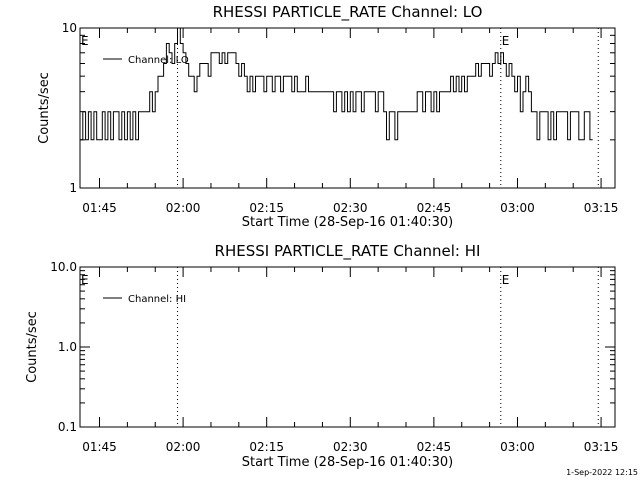 The image size is (640, 480). What do you see at coordinates (67, 427) in the screenshot?
I see `y-tick-label: 0.1` at bounding box center [67, 427].